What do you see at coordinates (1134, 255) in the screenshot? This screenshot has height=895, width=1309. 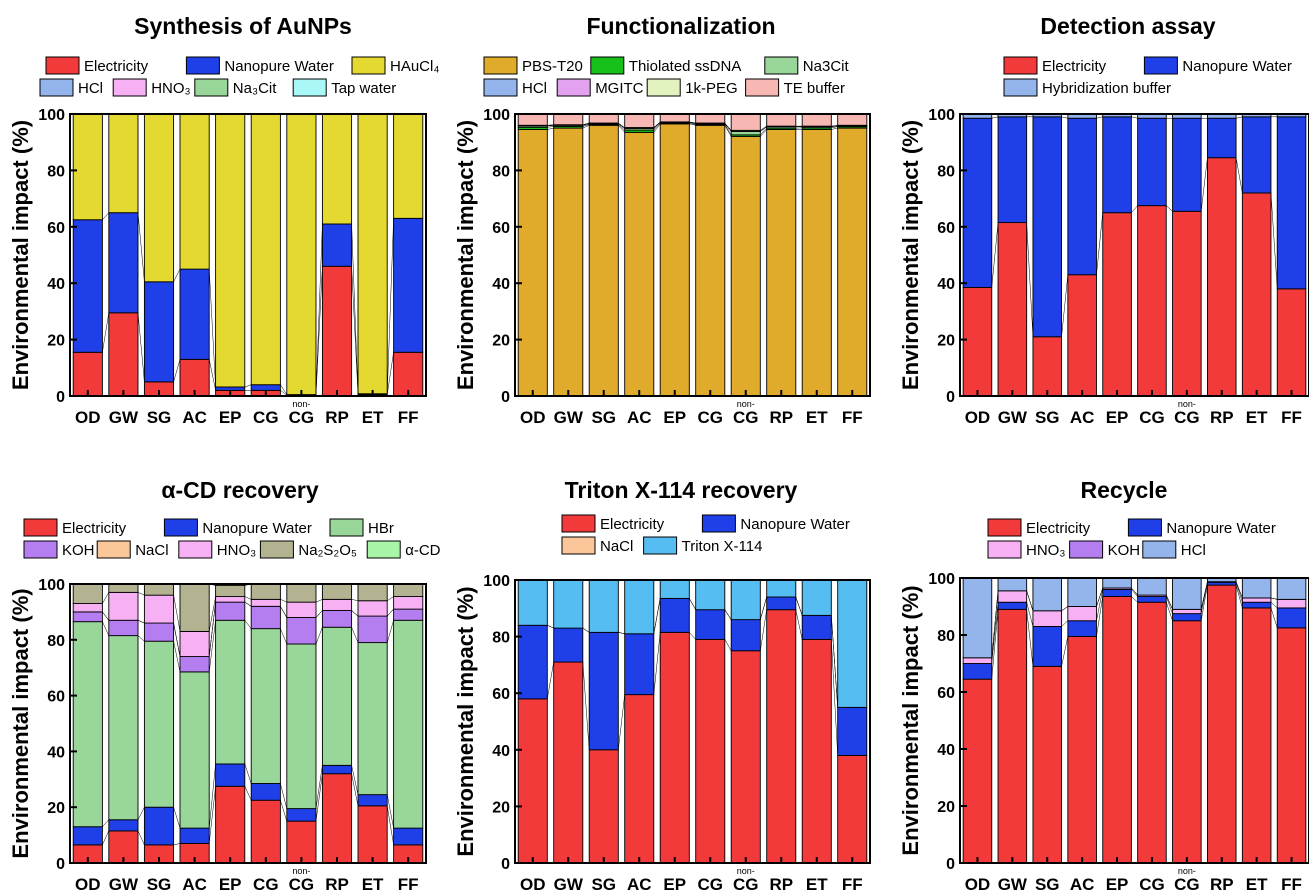 I see `plot-frame` at bounding box center [1134, 255].